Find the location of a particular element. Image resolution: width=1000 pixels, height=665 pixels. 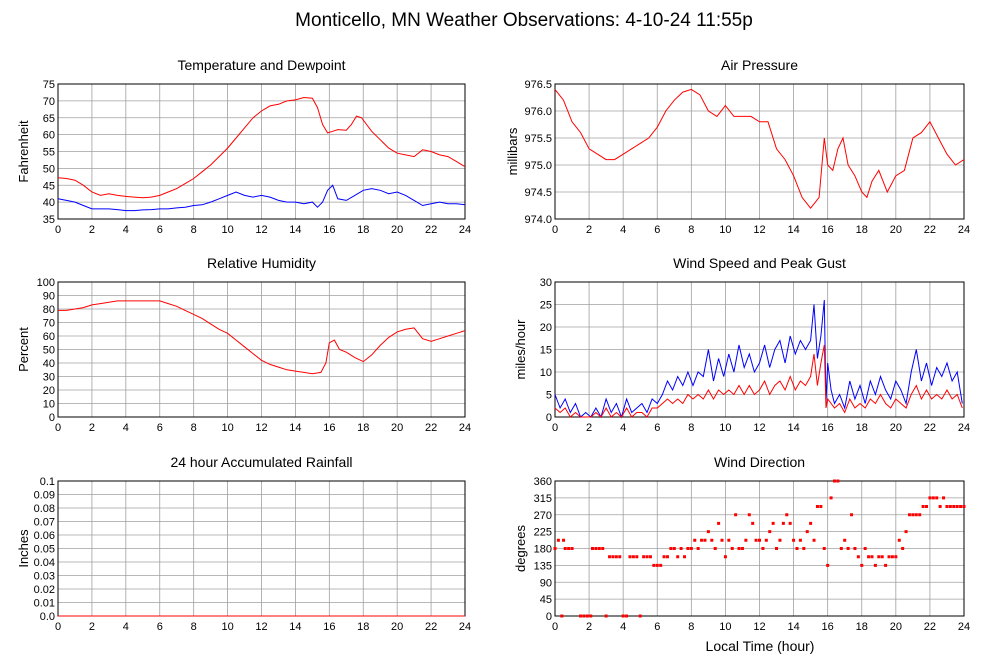

x-tick-label: 0 is located at coordinates (58, 428).